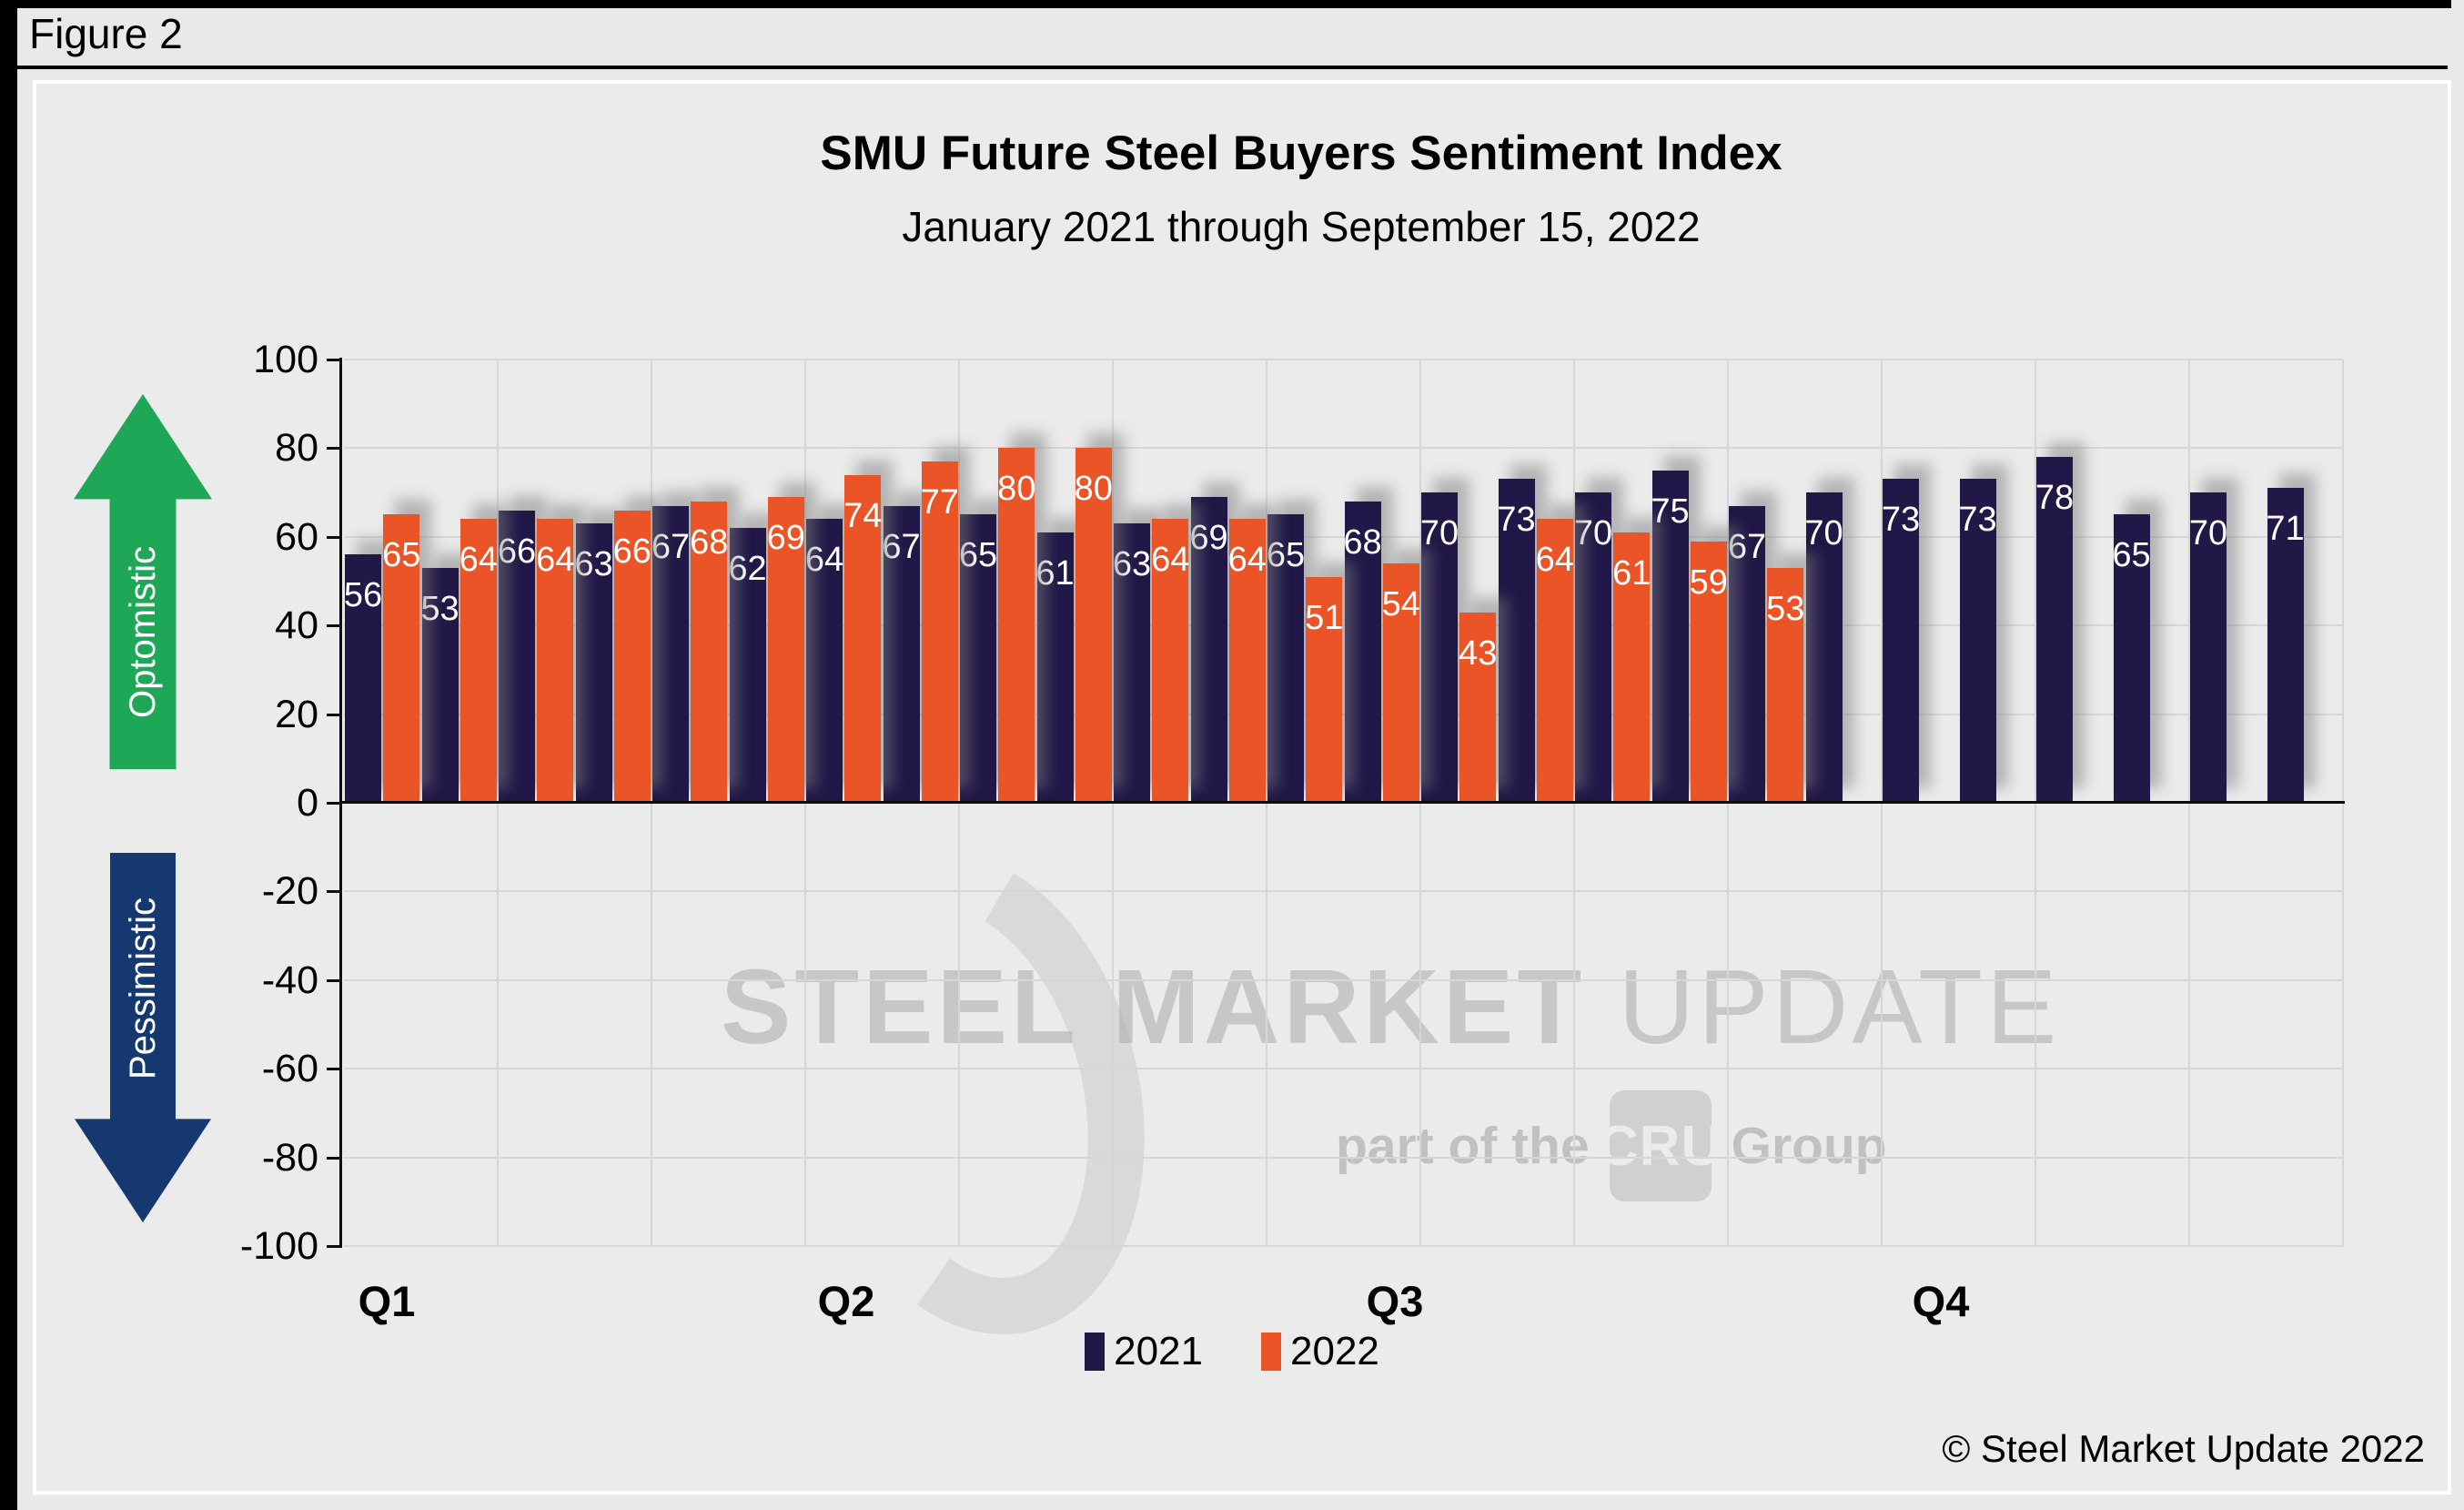 This screenshot has height=1510, width=2464. Describe the element at coordinates (401, 658) in the screenshot. I see `bar-2022-1: 65` at that location.